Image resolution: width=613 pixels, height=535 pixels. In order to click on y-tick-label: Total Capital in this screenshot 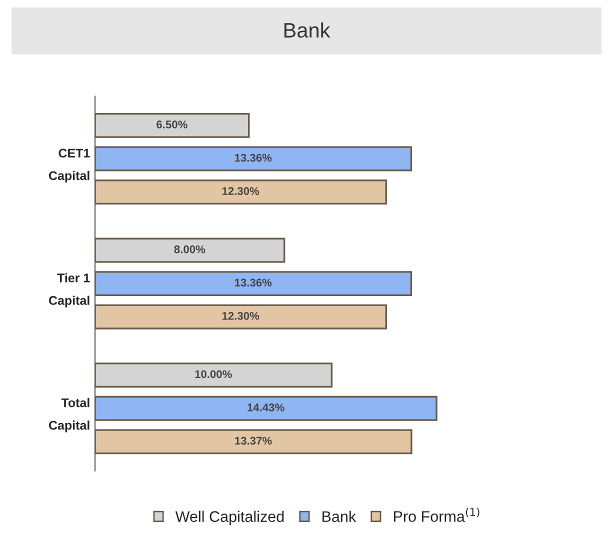, I will do `click(69, 415)`.